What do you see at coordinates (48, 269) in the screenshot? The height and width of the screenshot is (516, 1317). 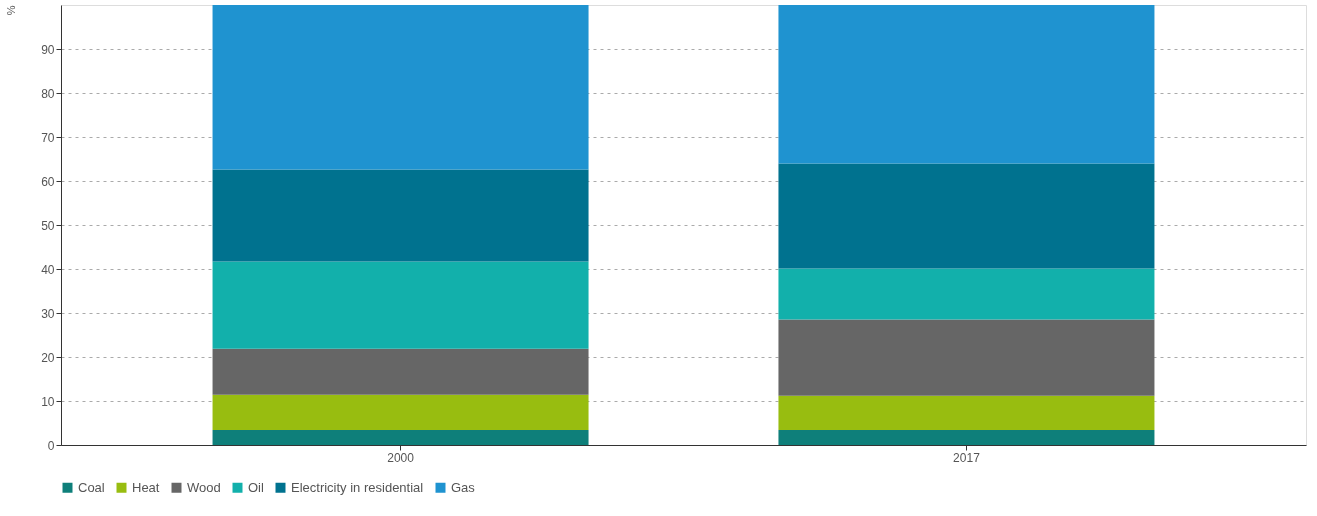 I see `y-tick-label: 40` at bounding box center [48, 269].